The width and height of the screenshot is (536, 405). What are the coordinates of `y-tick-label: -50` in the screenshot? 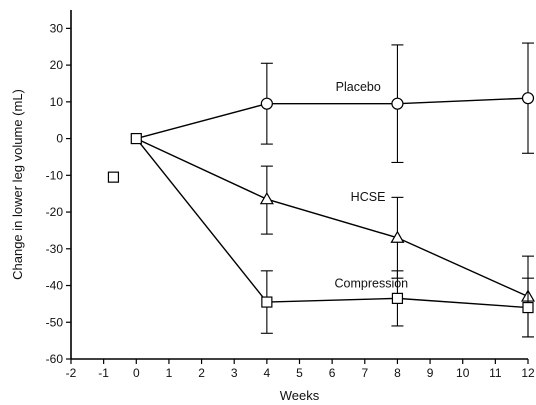 It's located at (55, 322).